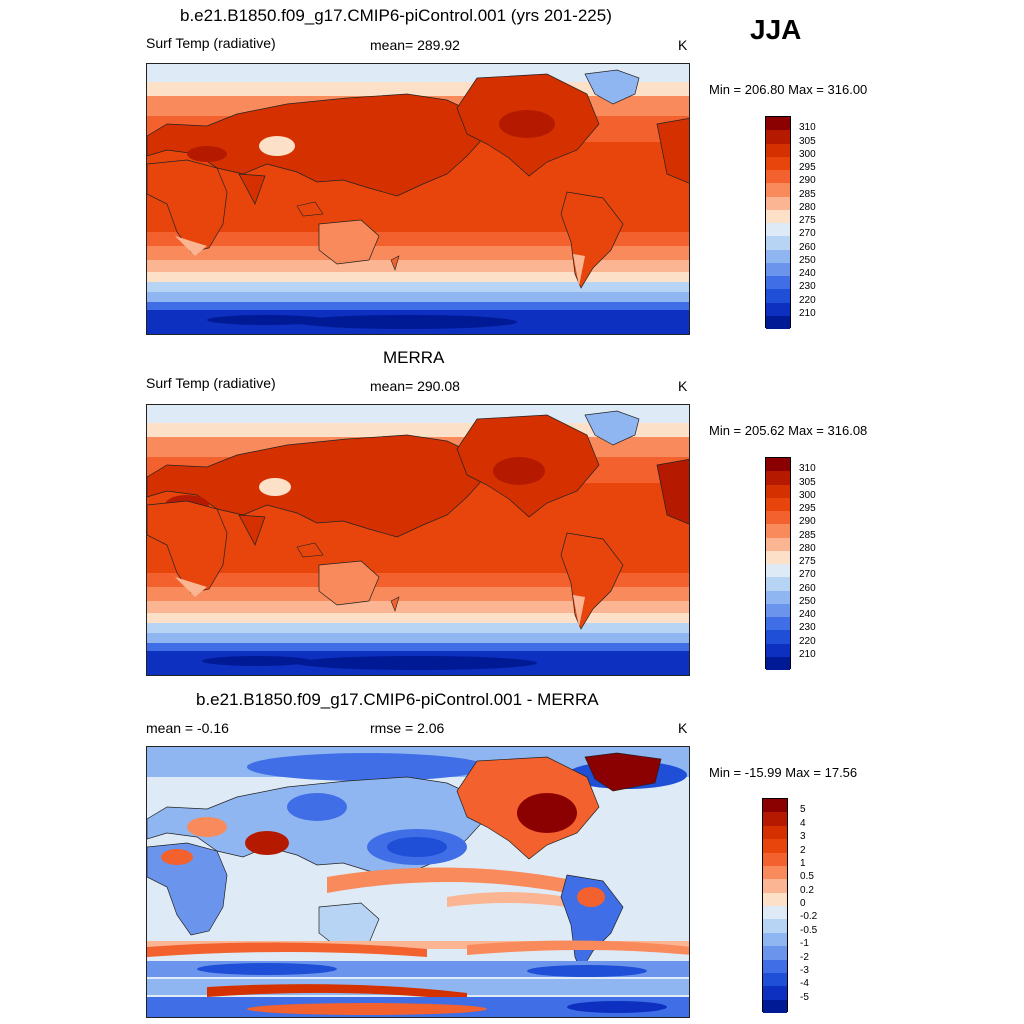  Describe the element at coordinates (807, 128) in the screenshot. I see `colorbar-tick-label: 310` at that location.